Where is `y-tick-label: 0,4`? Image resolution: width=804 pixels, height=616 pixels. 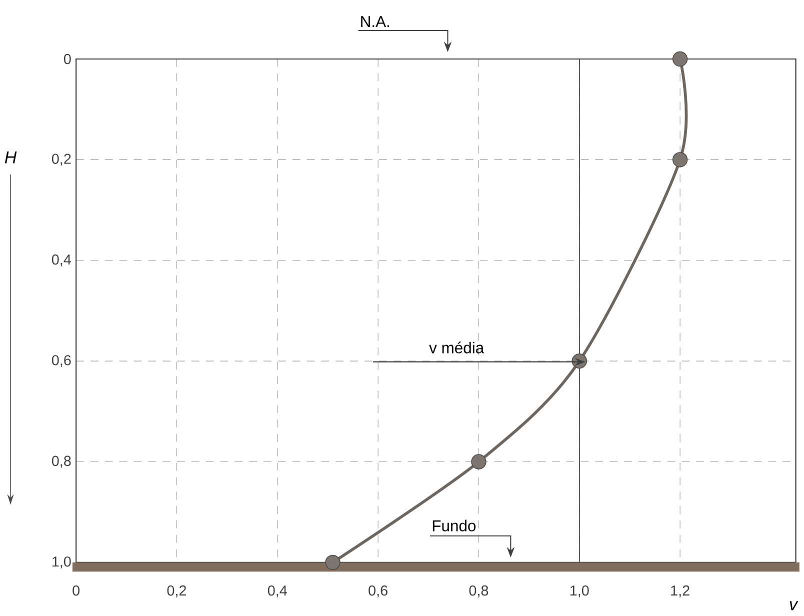 y-tick-label: 0,4 is located at coordinates (62, 260).